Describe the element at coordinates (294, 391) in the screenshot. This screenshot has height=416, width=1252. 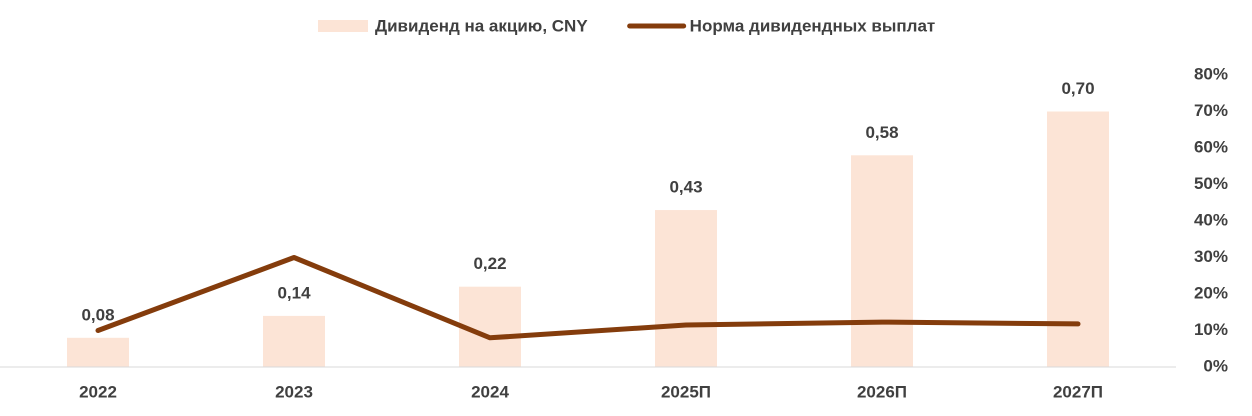
I see `x-tick-label: 2023` at that location.